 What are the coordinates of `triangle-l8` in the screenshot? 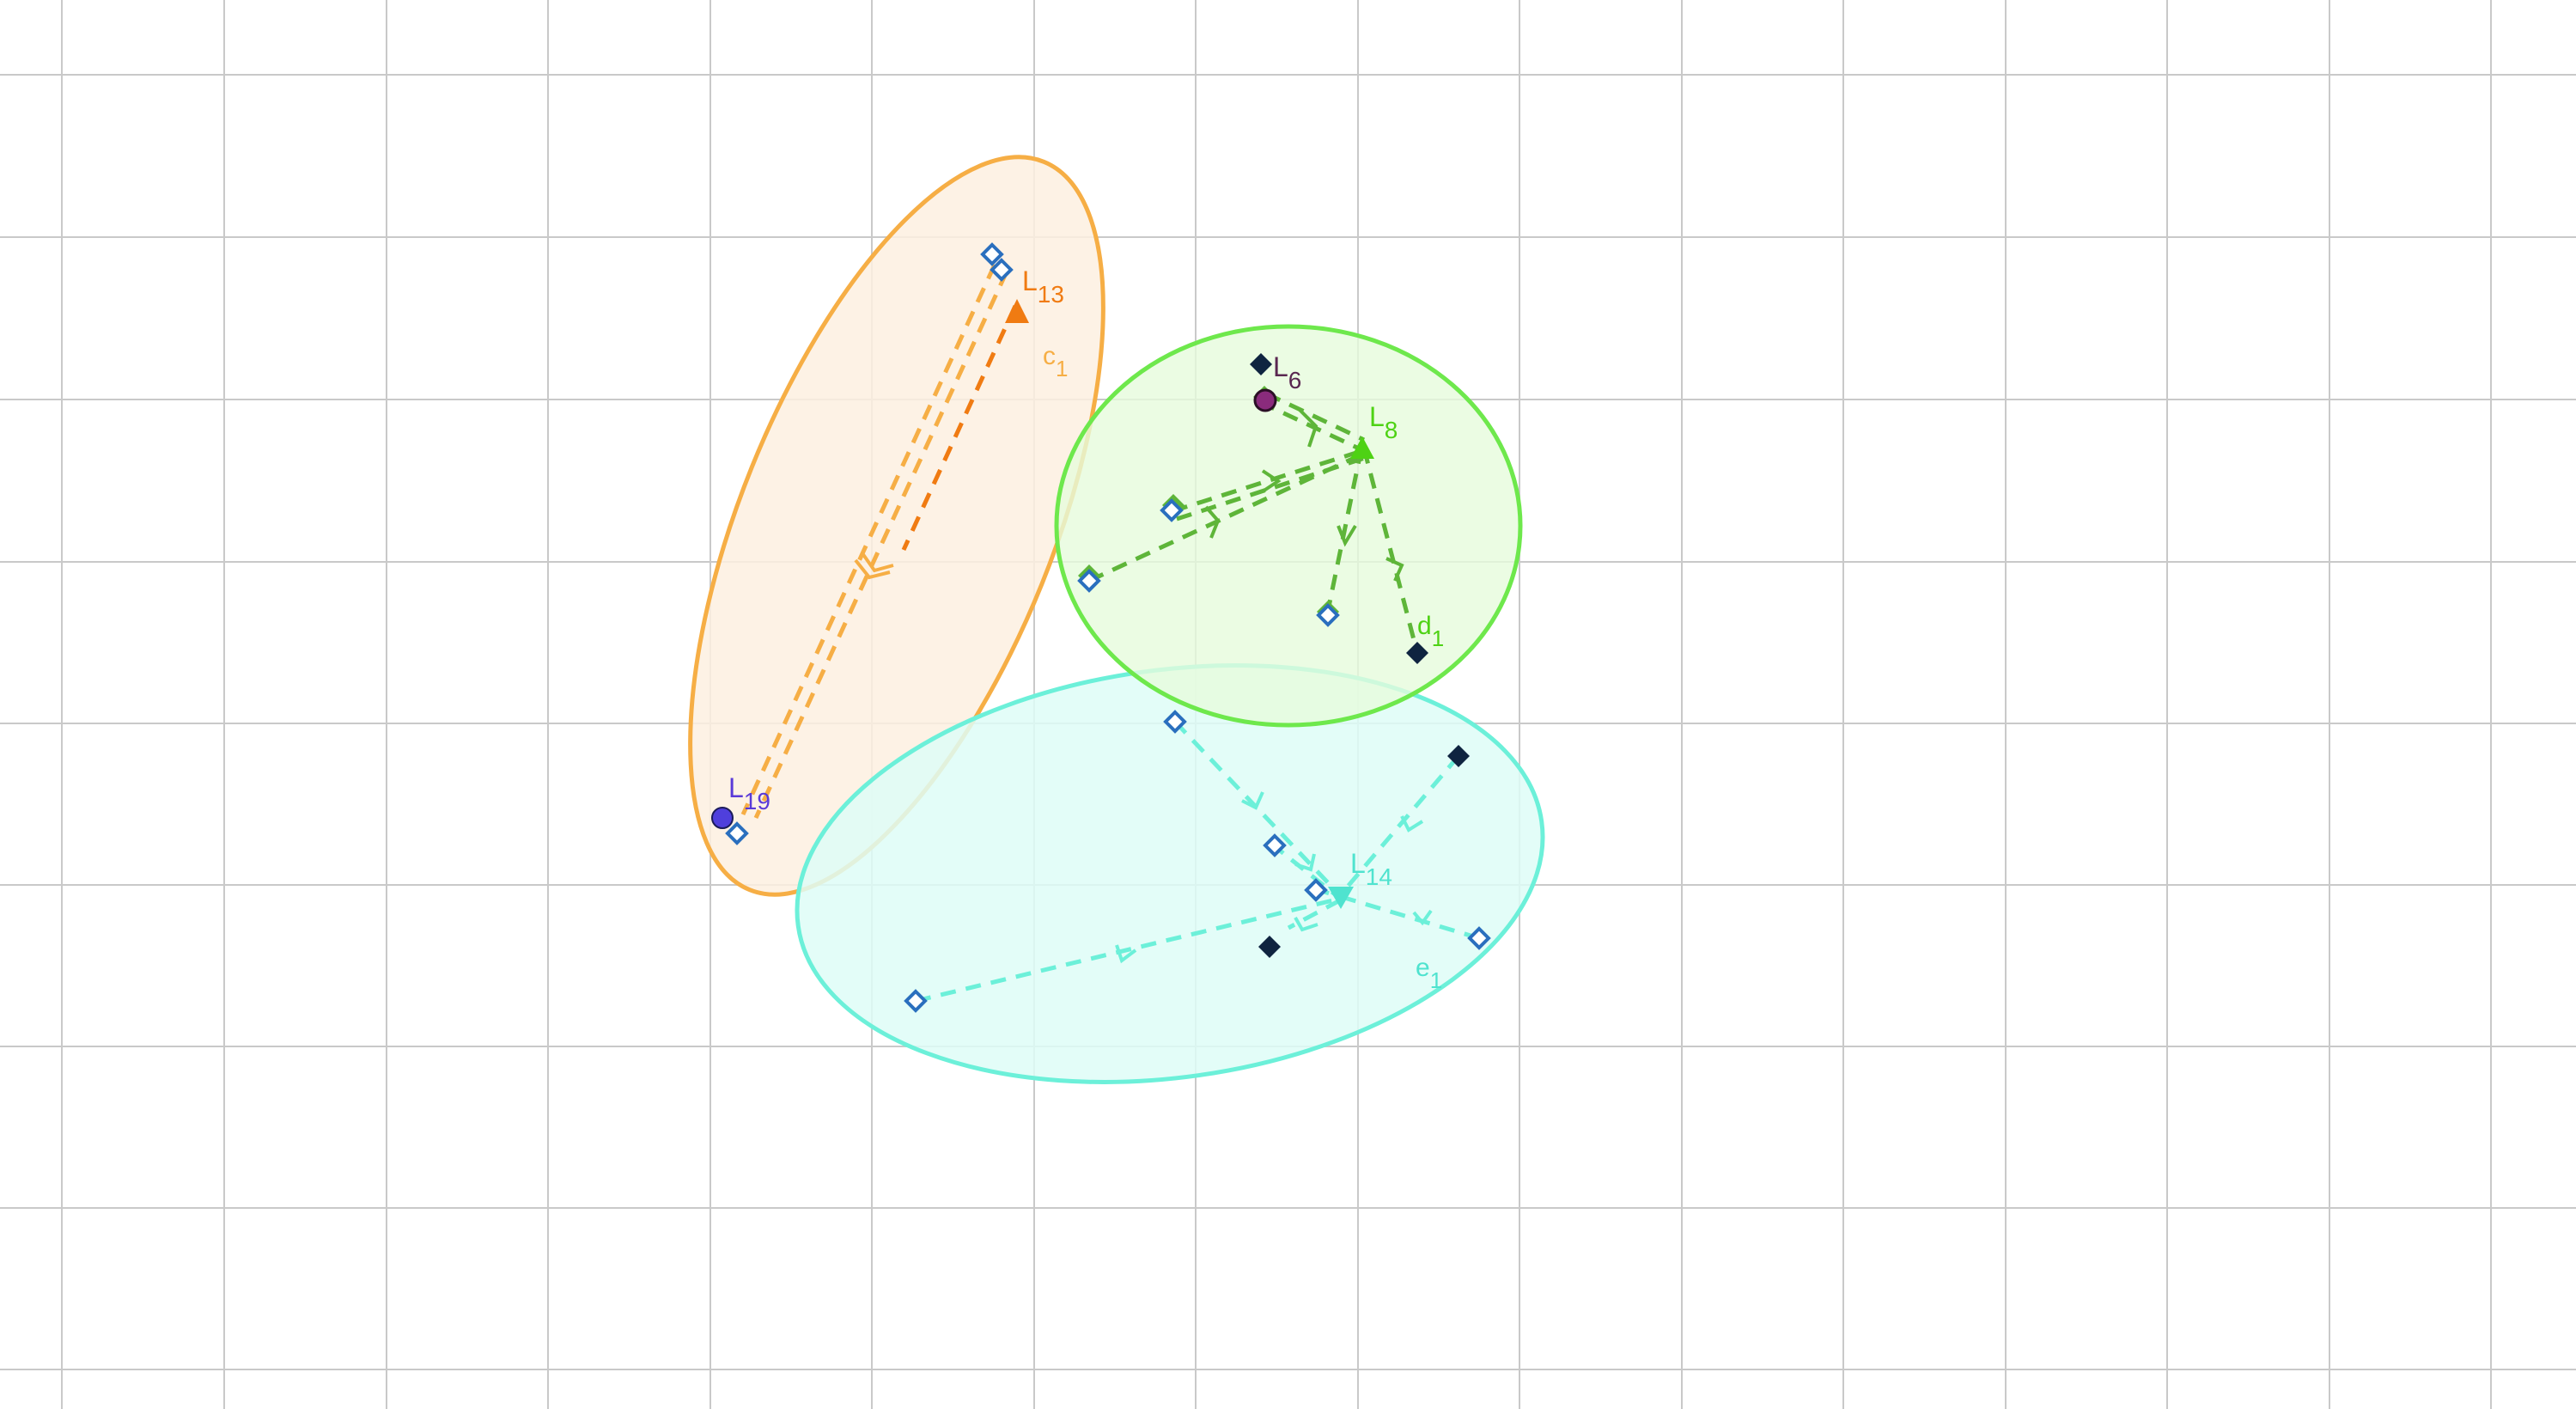 It's located at (1362, 447).